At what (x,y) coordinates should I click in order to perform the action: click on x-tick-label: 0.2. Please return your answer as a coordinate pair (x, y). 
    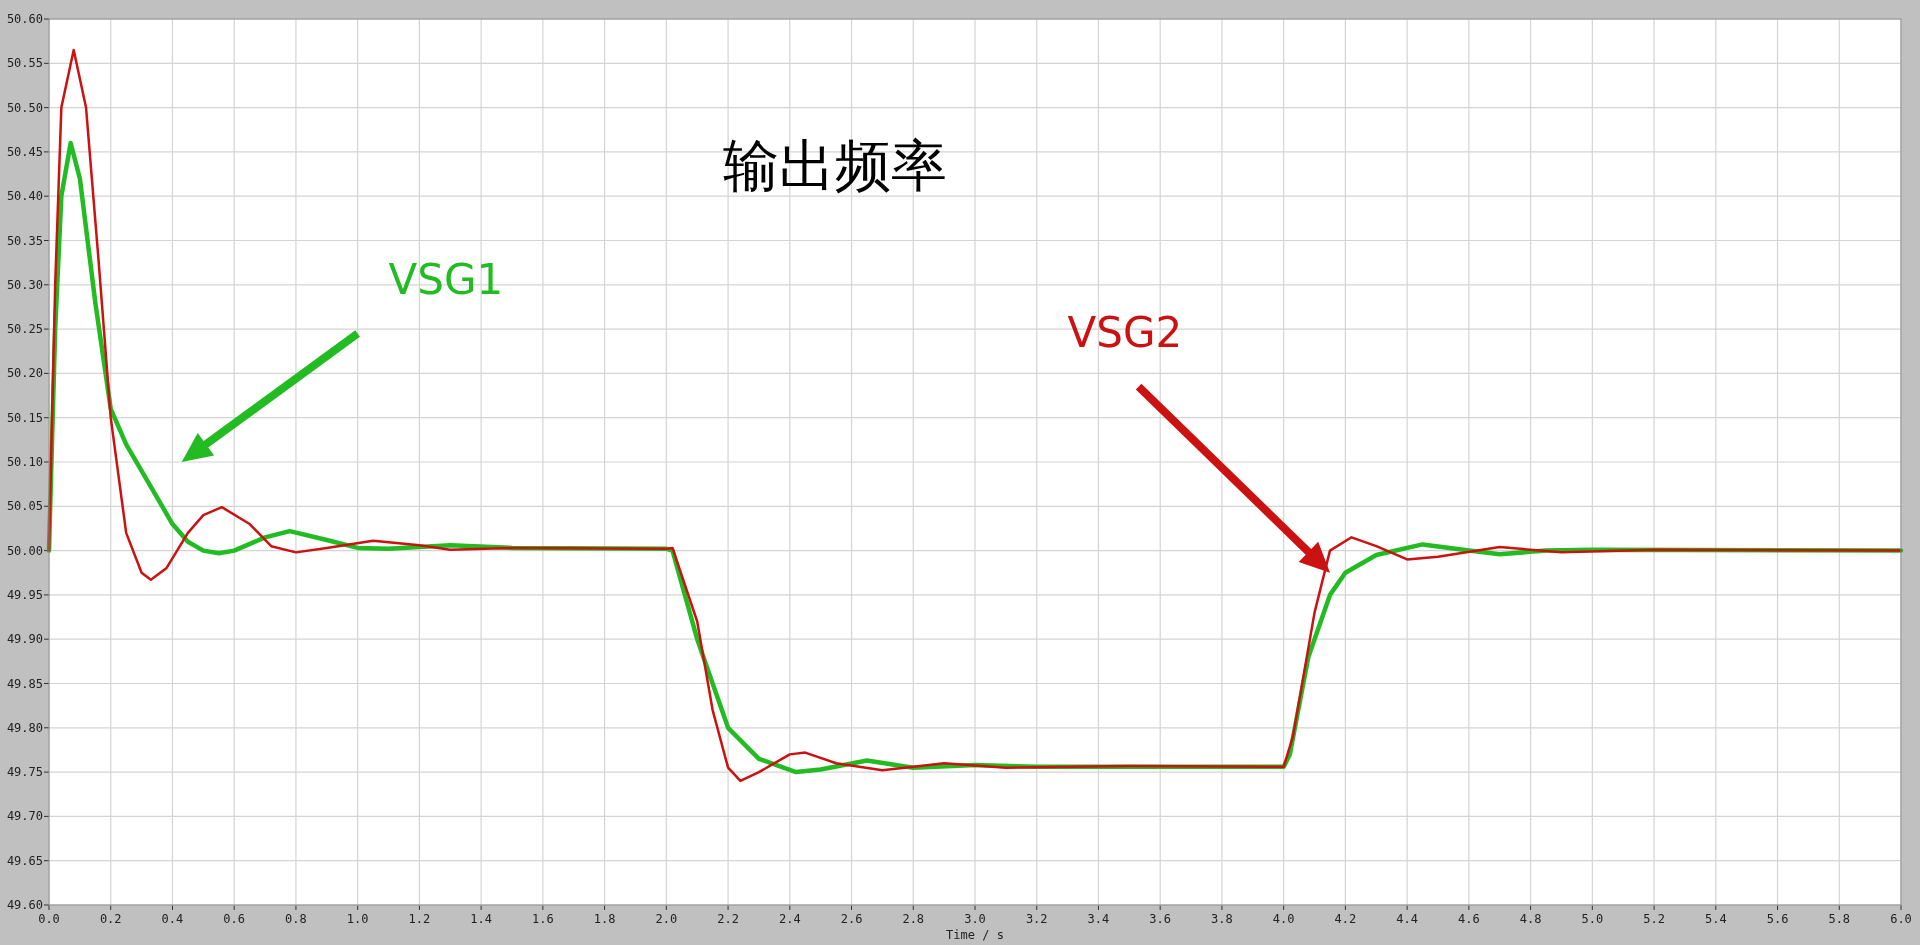
    Looking at the image, I should click on (110, 919).